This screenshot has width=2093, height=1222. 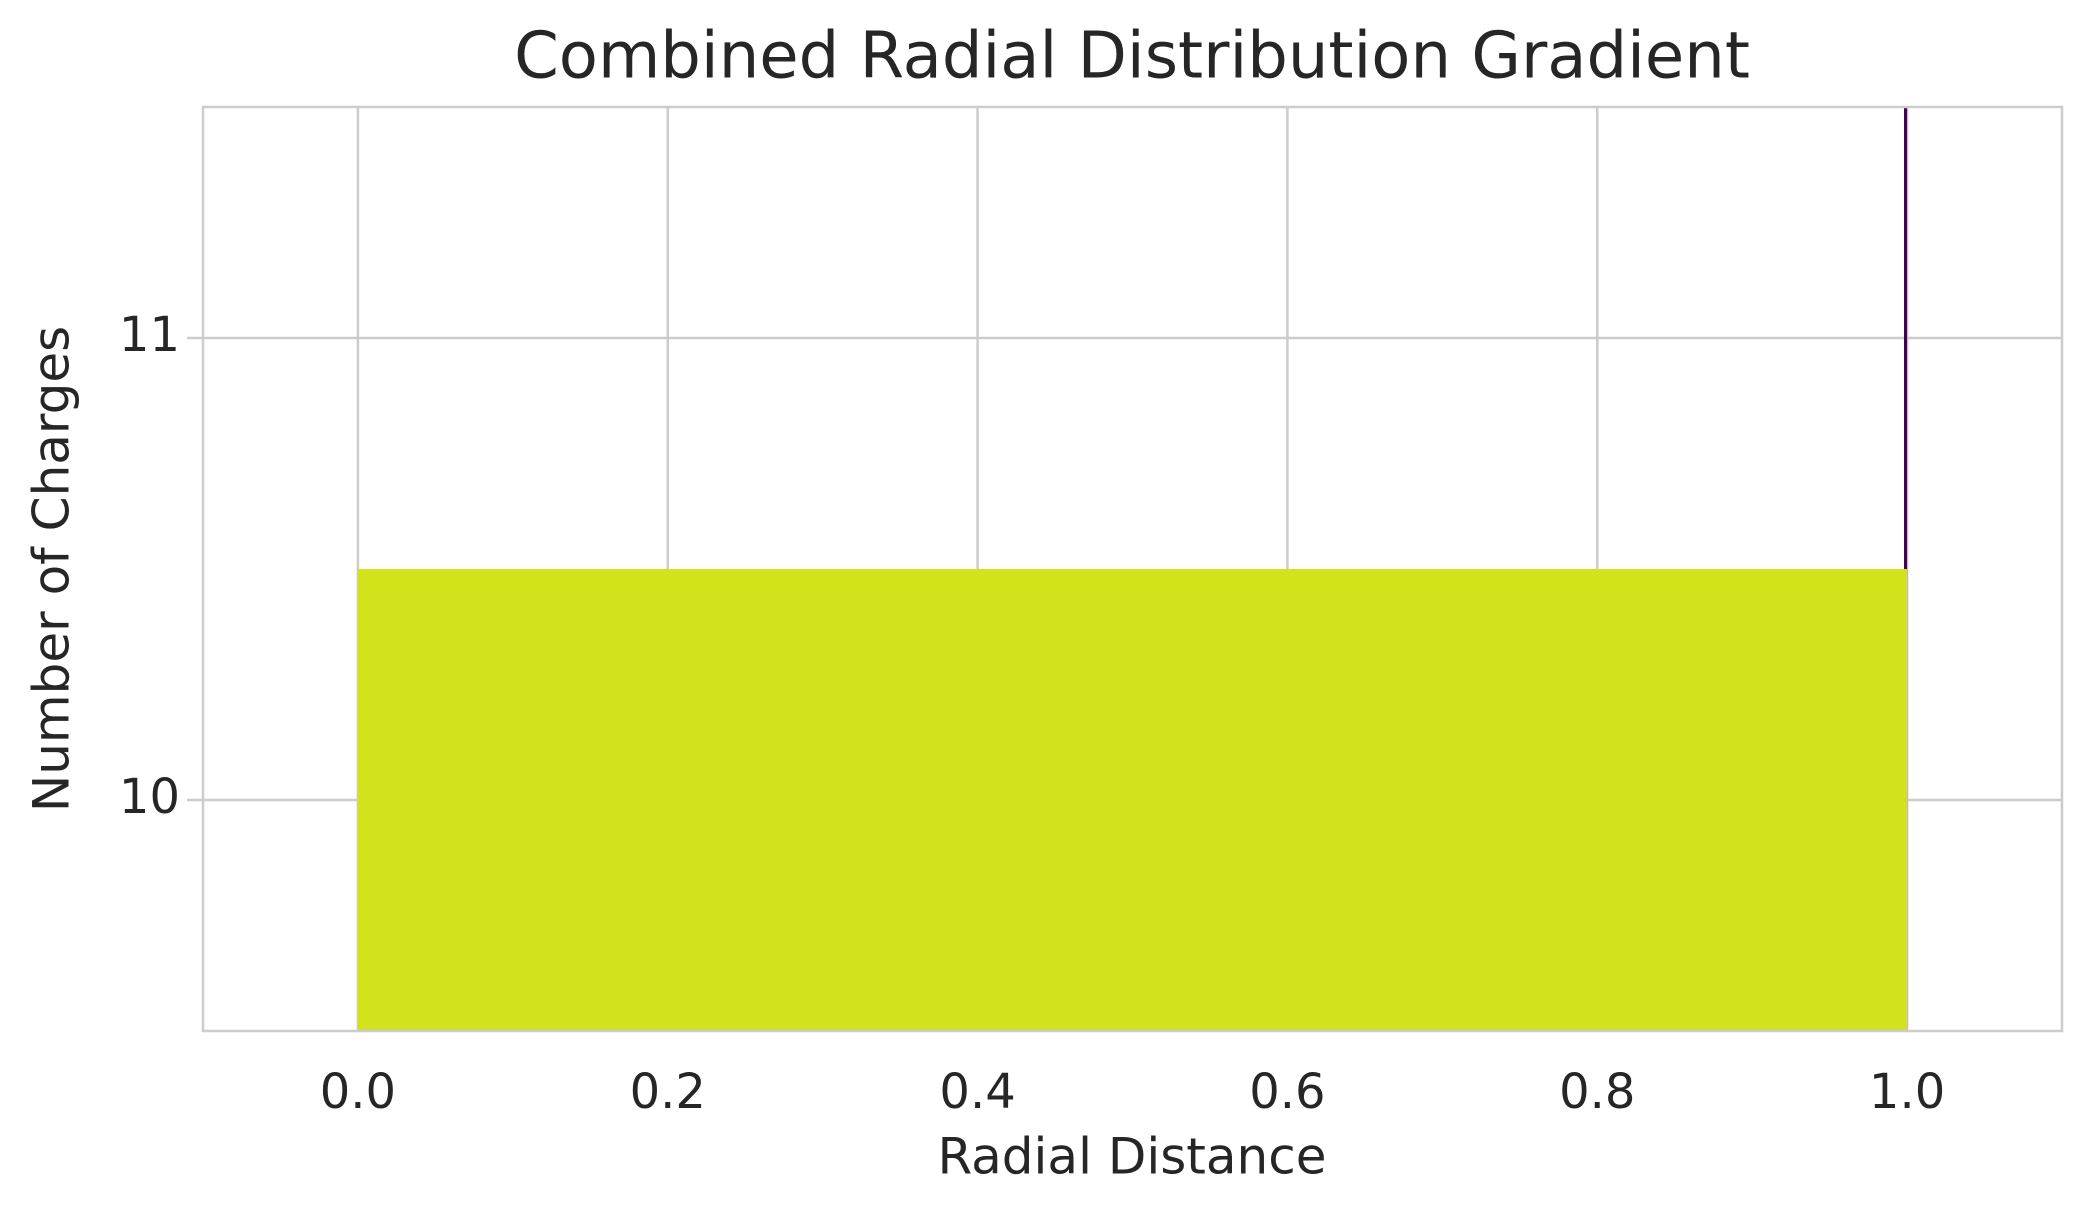 What do you see at coordinates (1132, 57) in the screenshot?
I see `chart-title: Combined Radial Distribution Gradient` at bounding box center [1132, 57].